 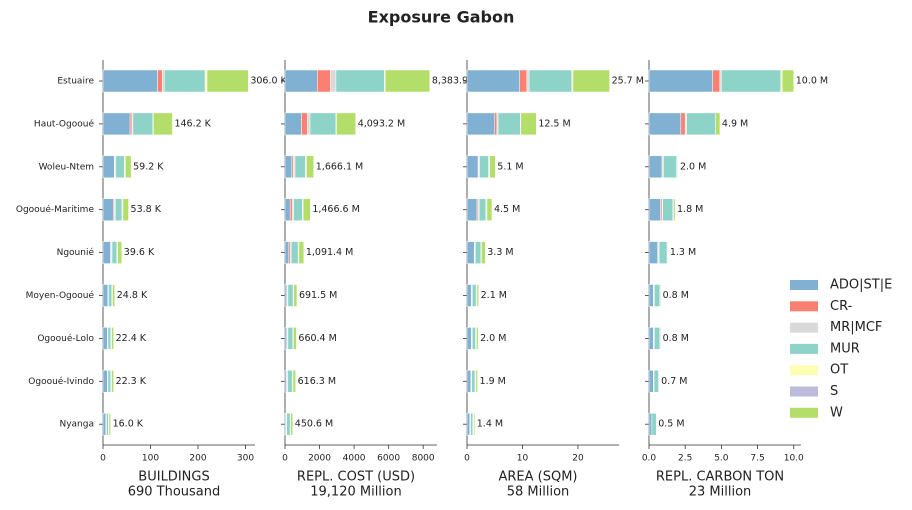 I want to click on legend-label: S, so click(x=834, y=391).